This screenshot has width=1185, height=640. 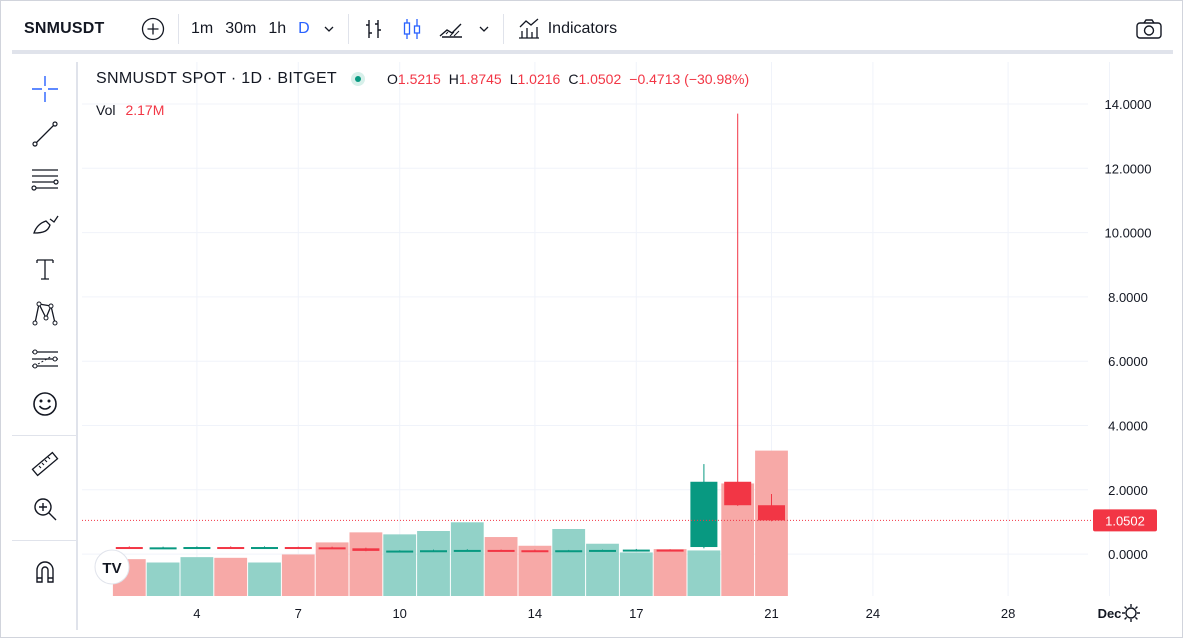 What do you see at coordinates (451, 29) in the screenshot?
I see `area-style-button` at bounding box center [451, 29].